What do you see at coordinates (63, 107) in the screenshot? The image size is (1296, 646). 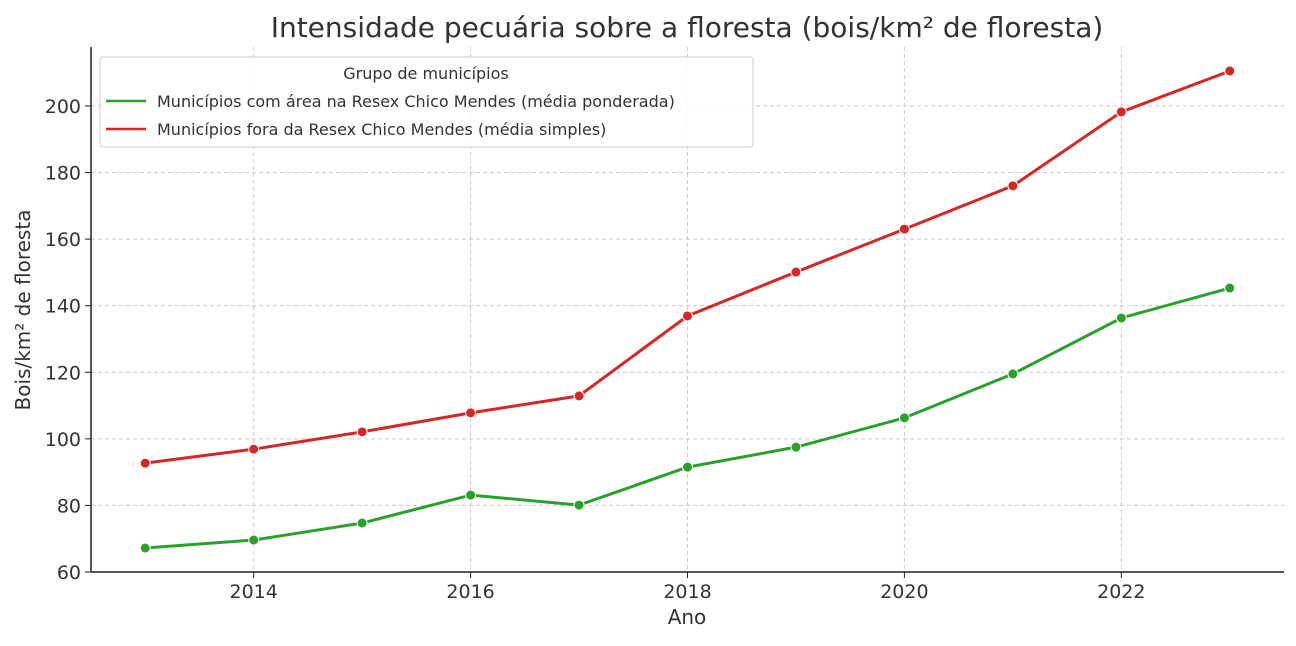 I see `y-tick-label: 200` at bounding box center [63, 107].